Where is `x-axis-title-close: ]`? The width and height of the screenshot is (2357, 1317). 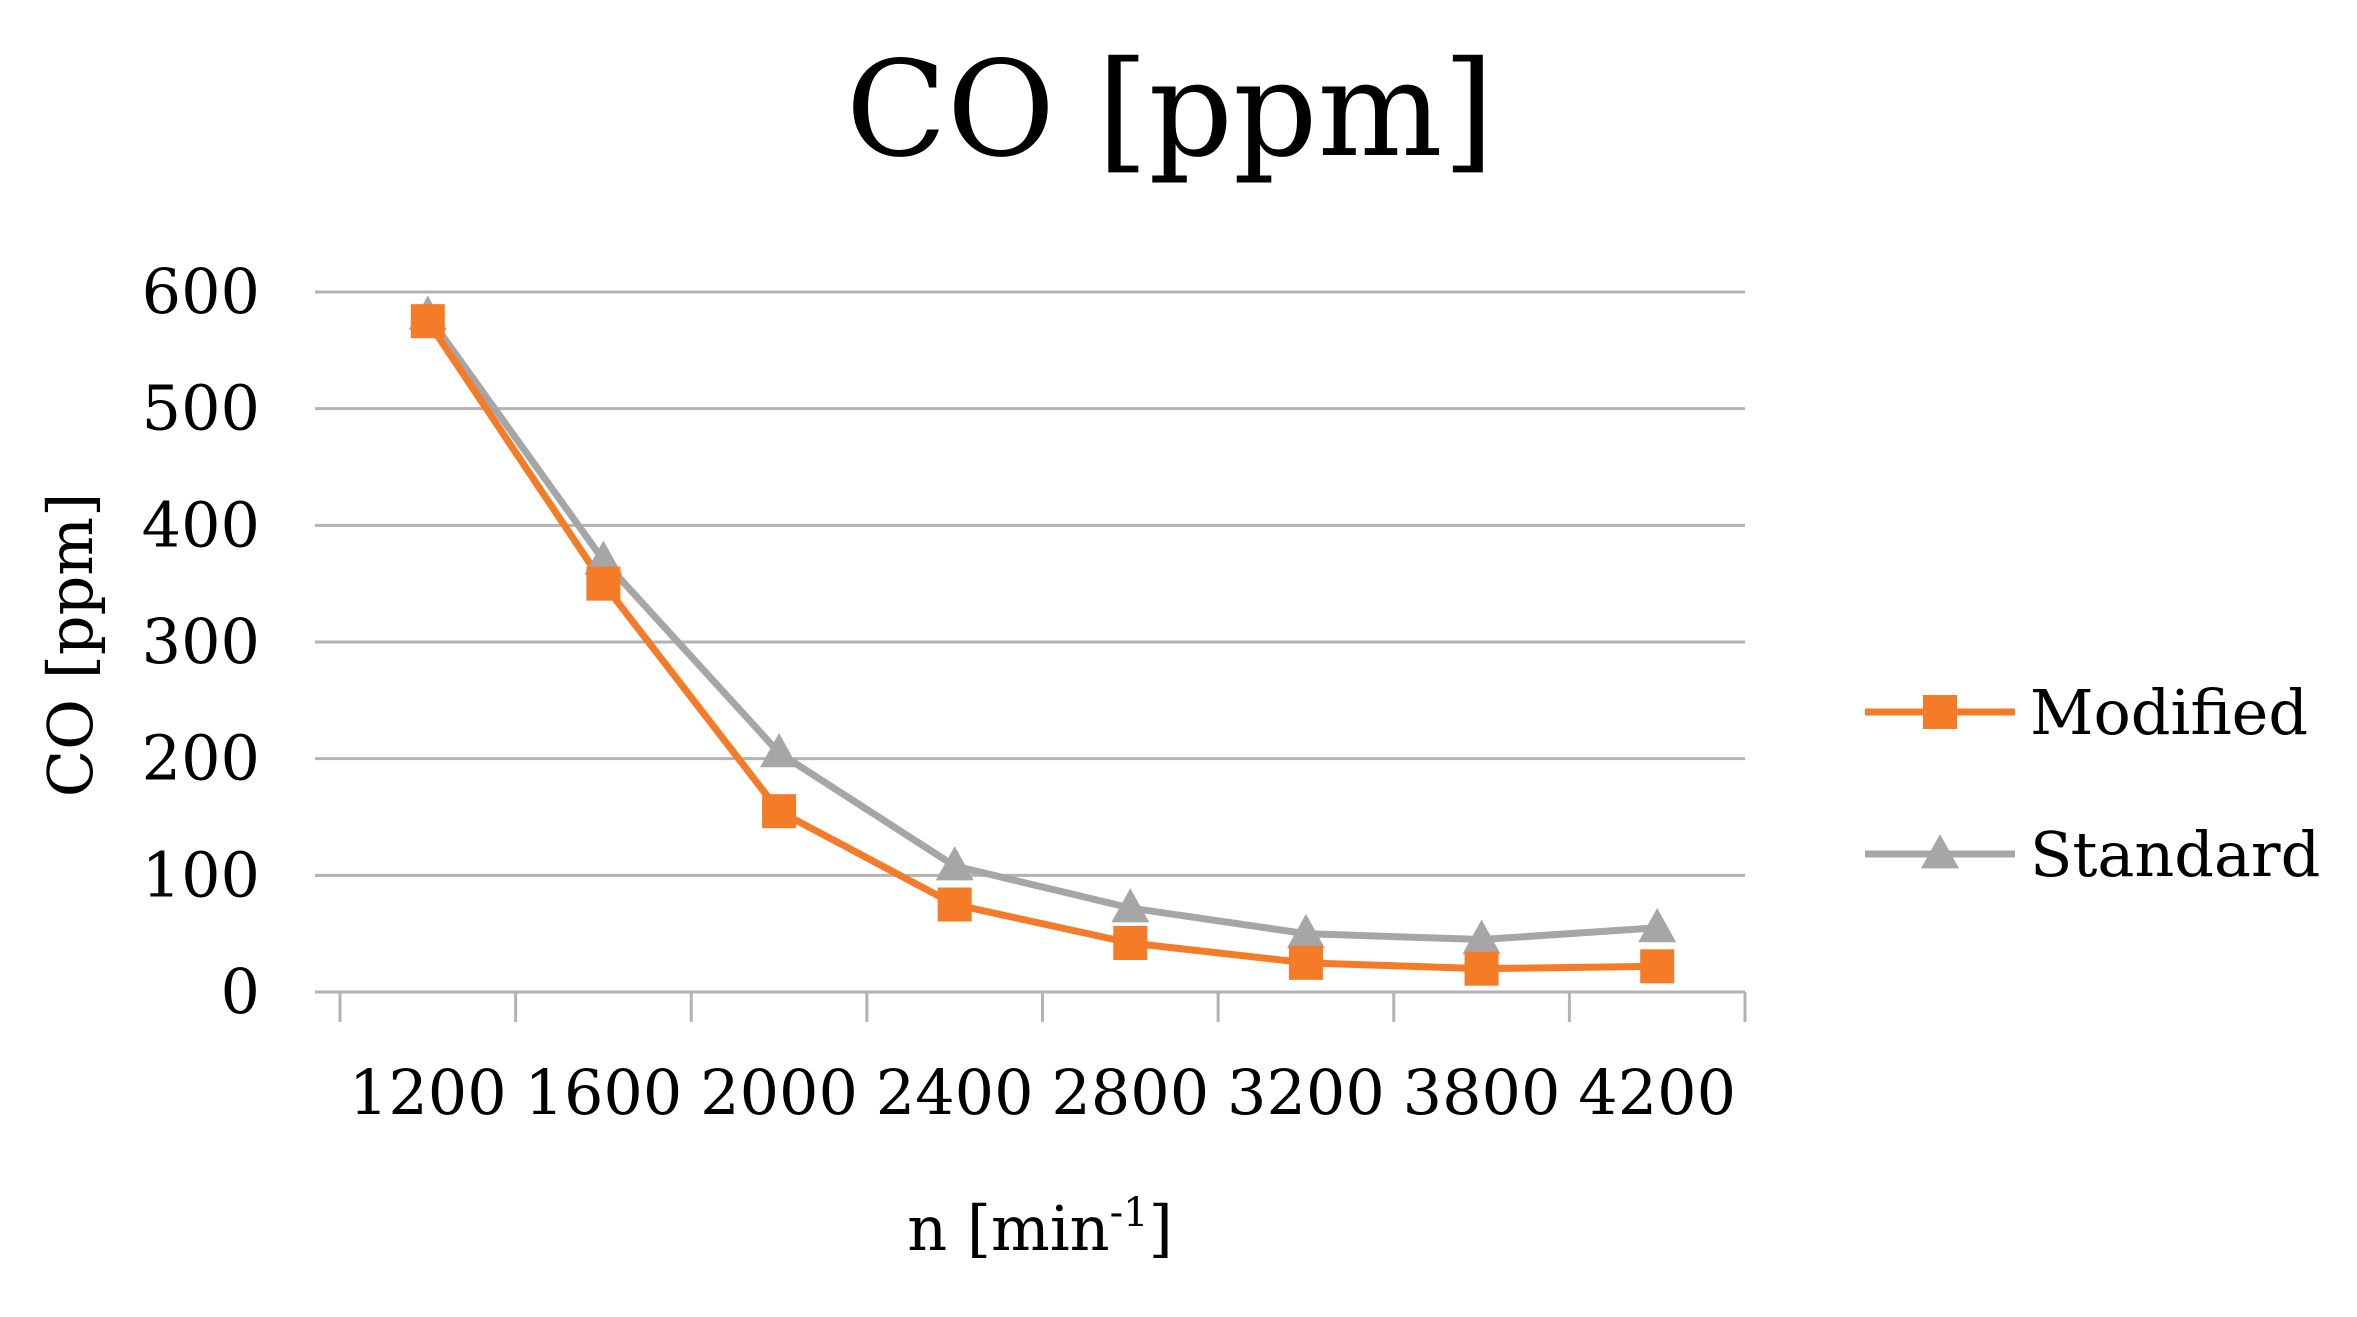 x-axis-title-close: ] is located at coordinates (1161, 1228).